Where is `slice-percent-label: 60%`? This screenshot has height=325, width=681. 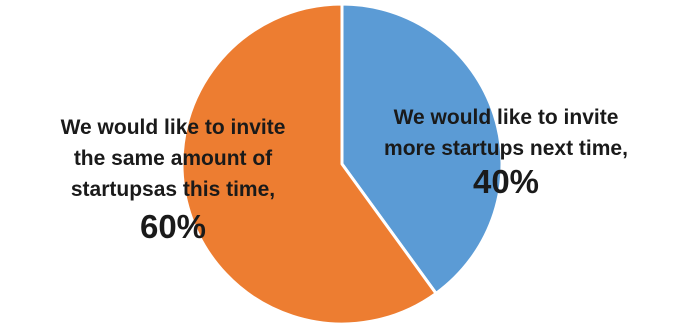
slice-percent-label: 60% is located at coordinates (173, 226).